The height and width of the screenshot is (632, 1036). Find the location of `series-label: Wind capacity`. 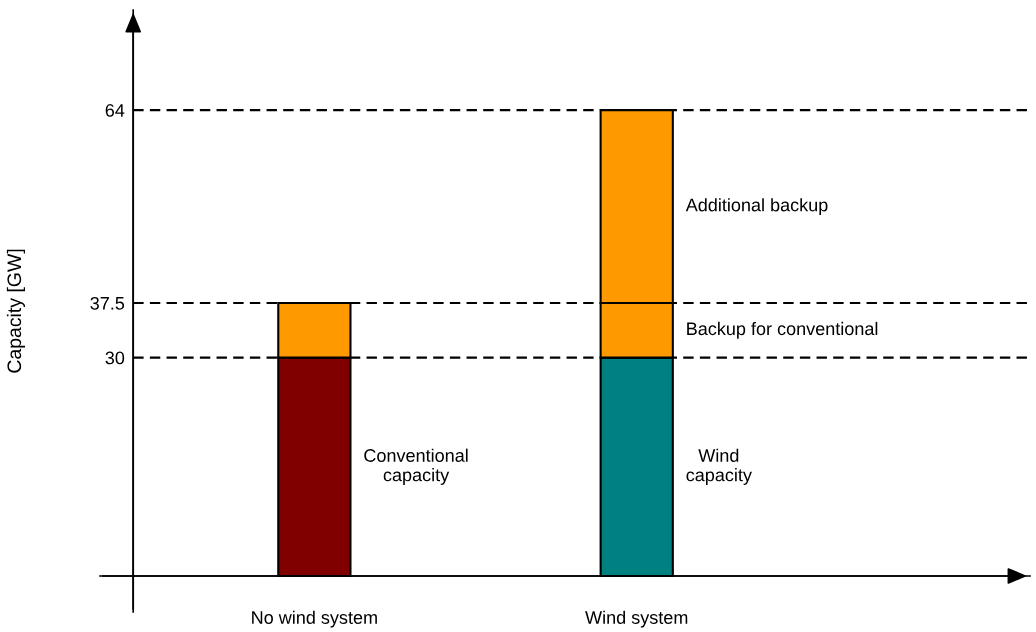

series-label: Wind capacity is located at coordinates (719, 466).